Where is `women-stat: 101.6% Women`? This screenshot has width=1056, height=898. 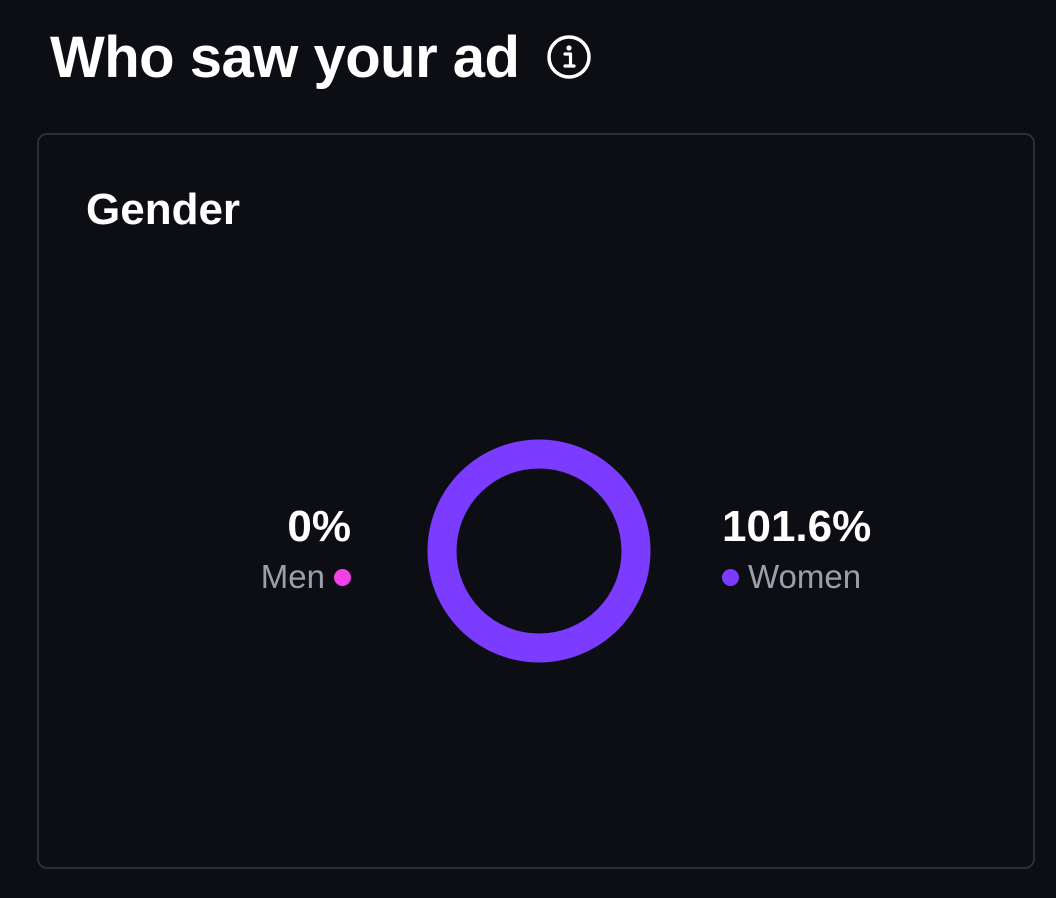 women-stat: 101.6% Women is located at coordinates (796, 549).